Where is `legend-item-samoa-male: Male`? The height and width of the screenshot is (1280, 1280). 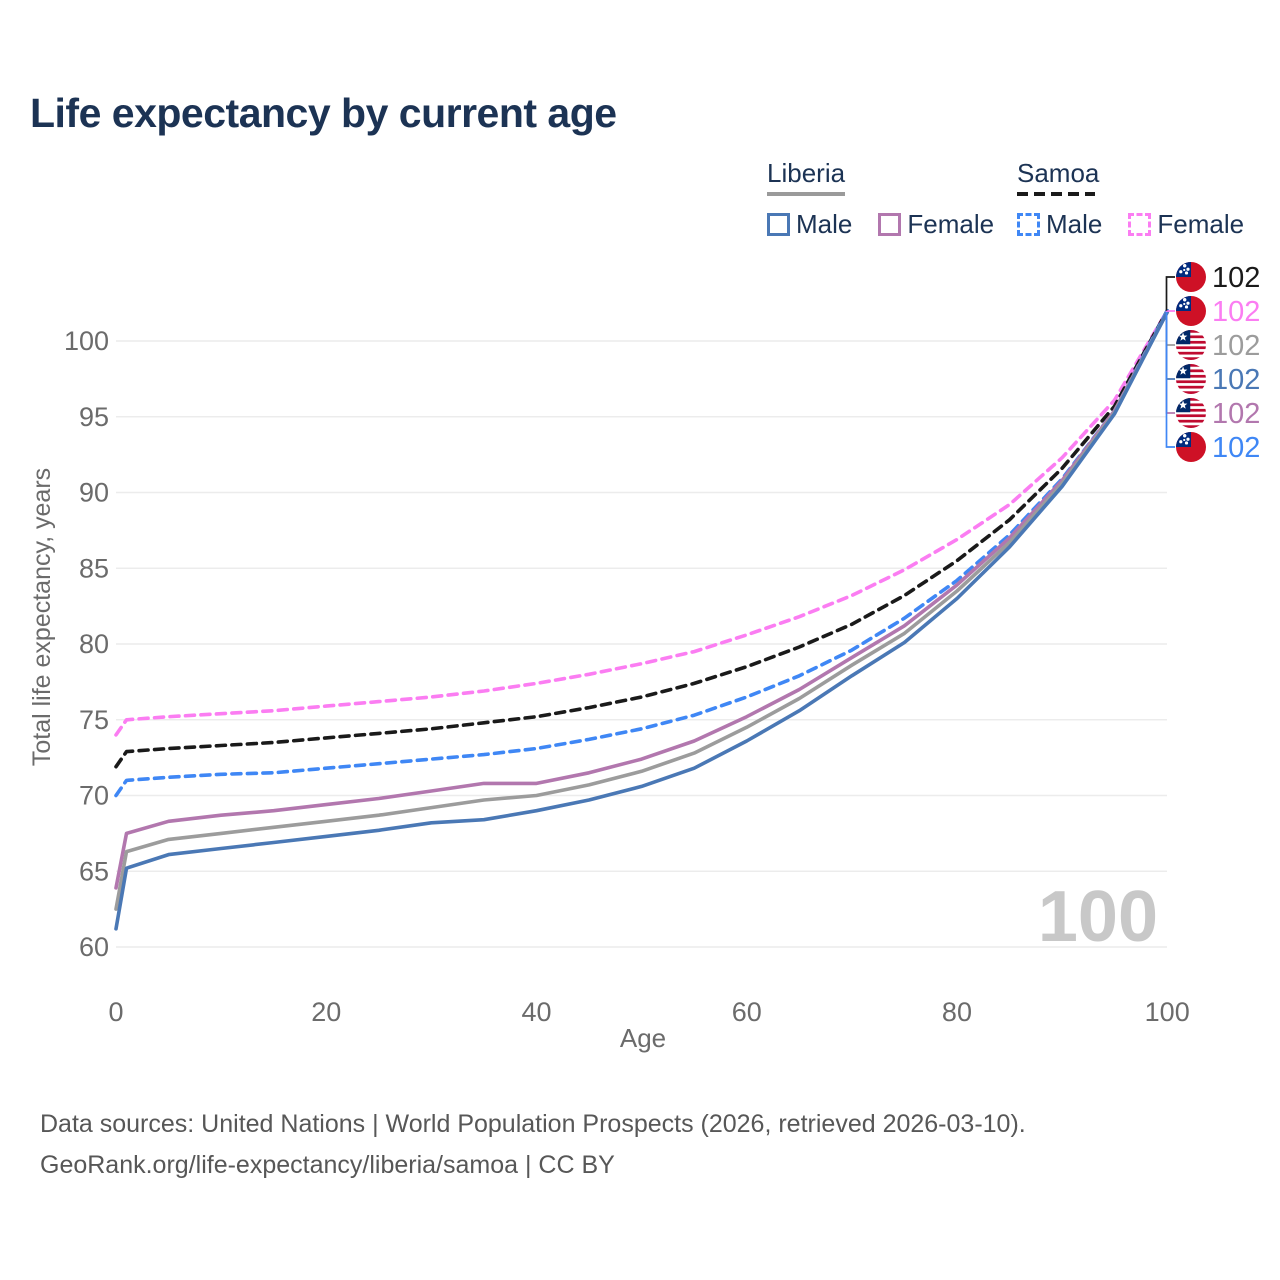 legend-item-samoa-male: Male is located at coordinates (1059, 224).